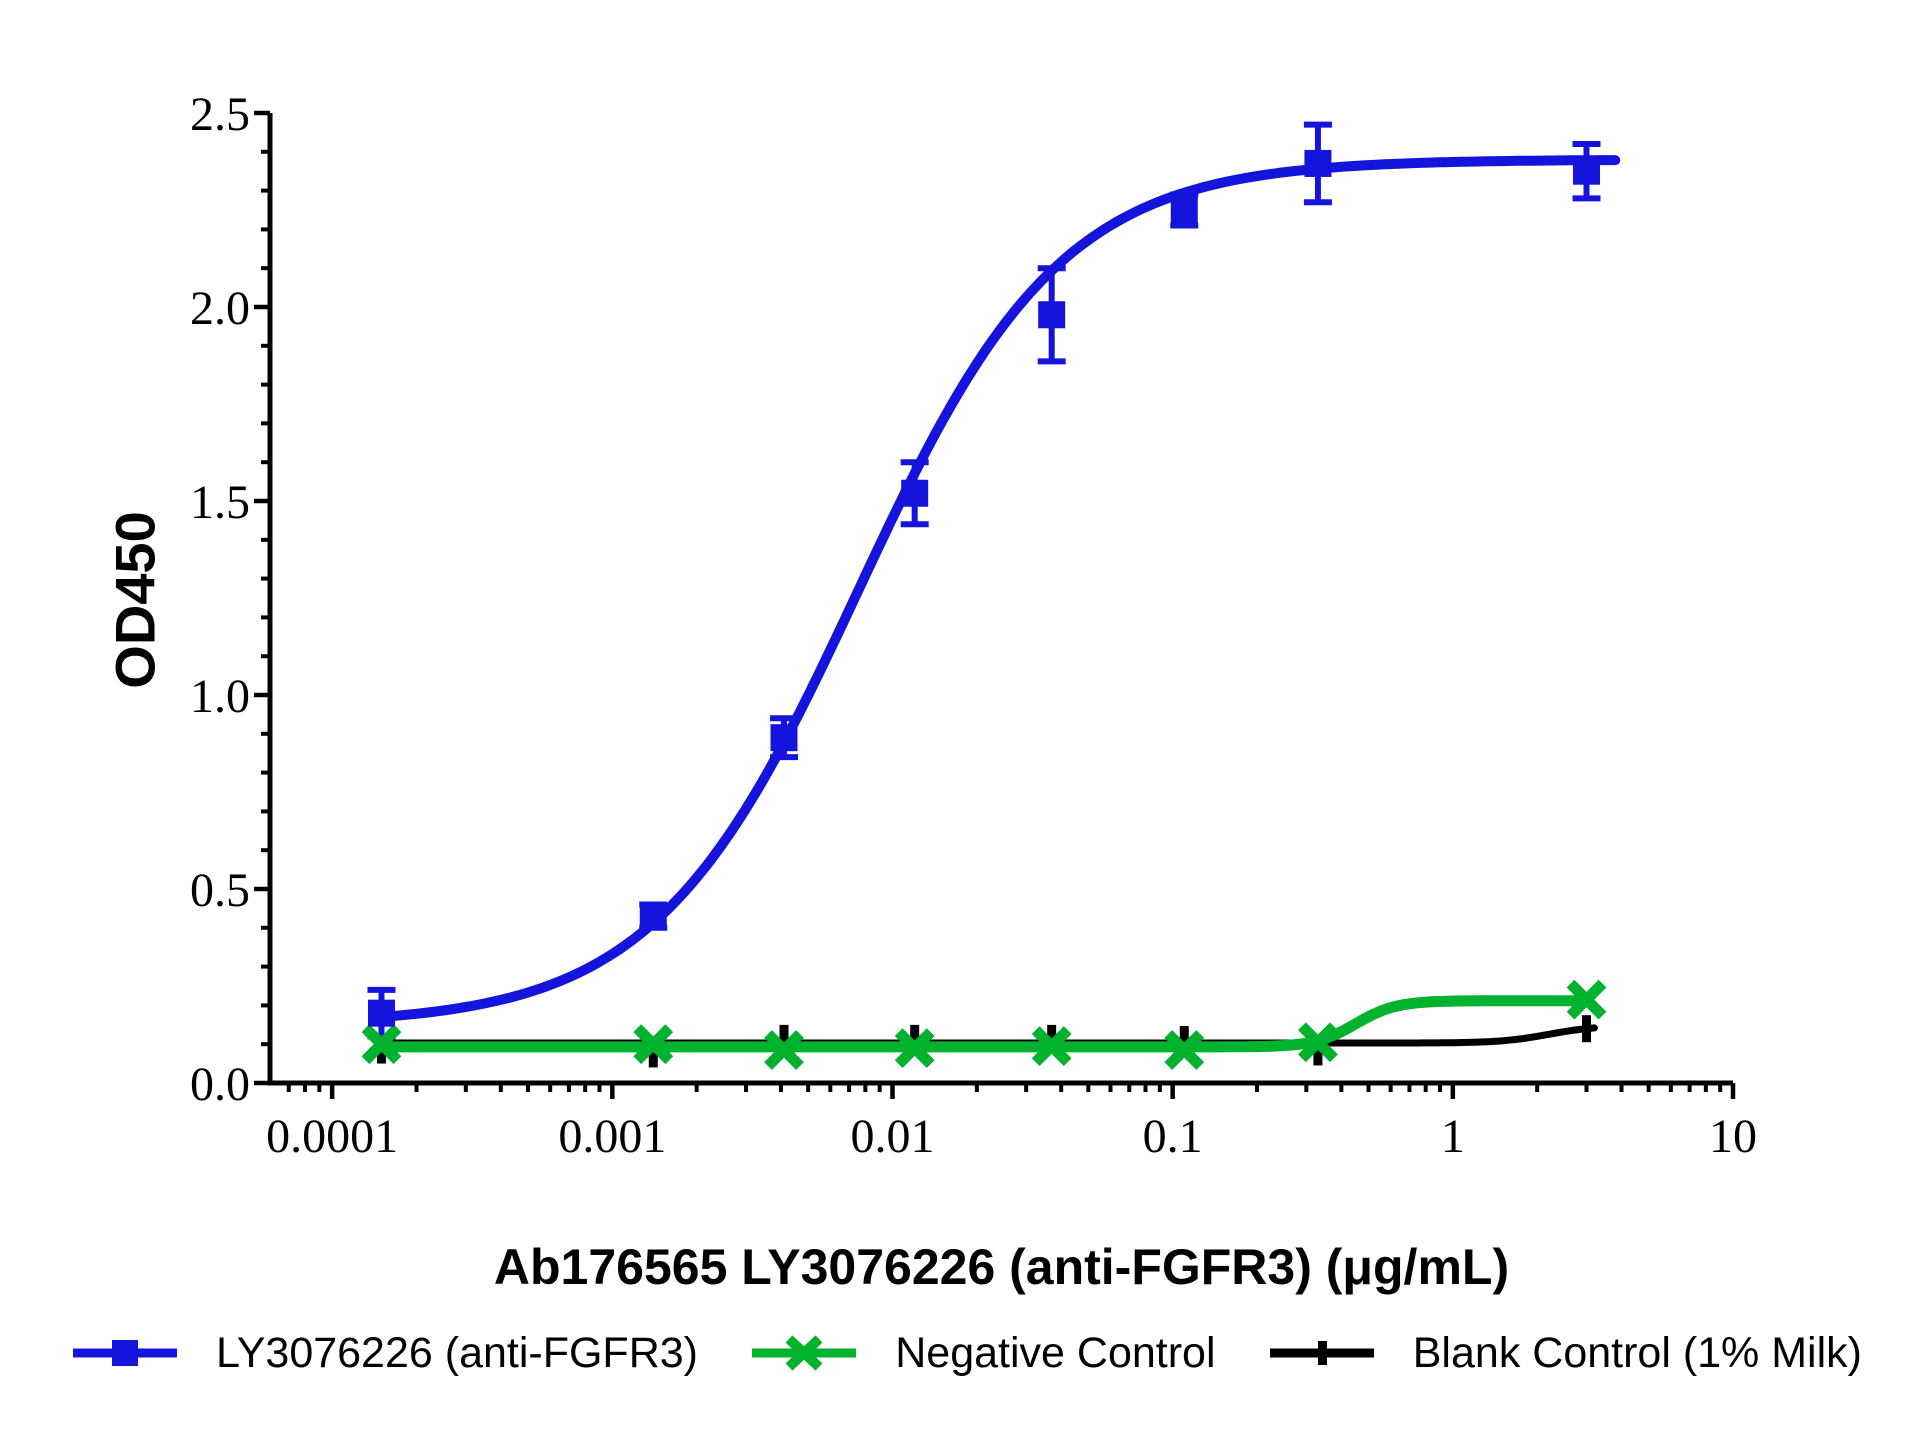 Image resolution: width=1920 pixels, height=1440 pixels. I want to click on legend-item-ly3076226: LY3076226 (anti-FGFR3), so click(384, 1353).